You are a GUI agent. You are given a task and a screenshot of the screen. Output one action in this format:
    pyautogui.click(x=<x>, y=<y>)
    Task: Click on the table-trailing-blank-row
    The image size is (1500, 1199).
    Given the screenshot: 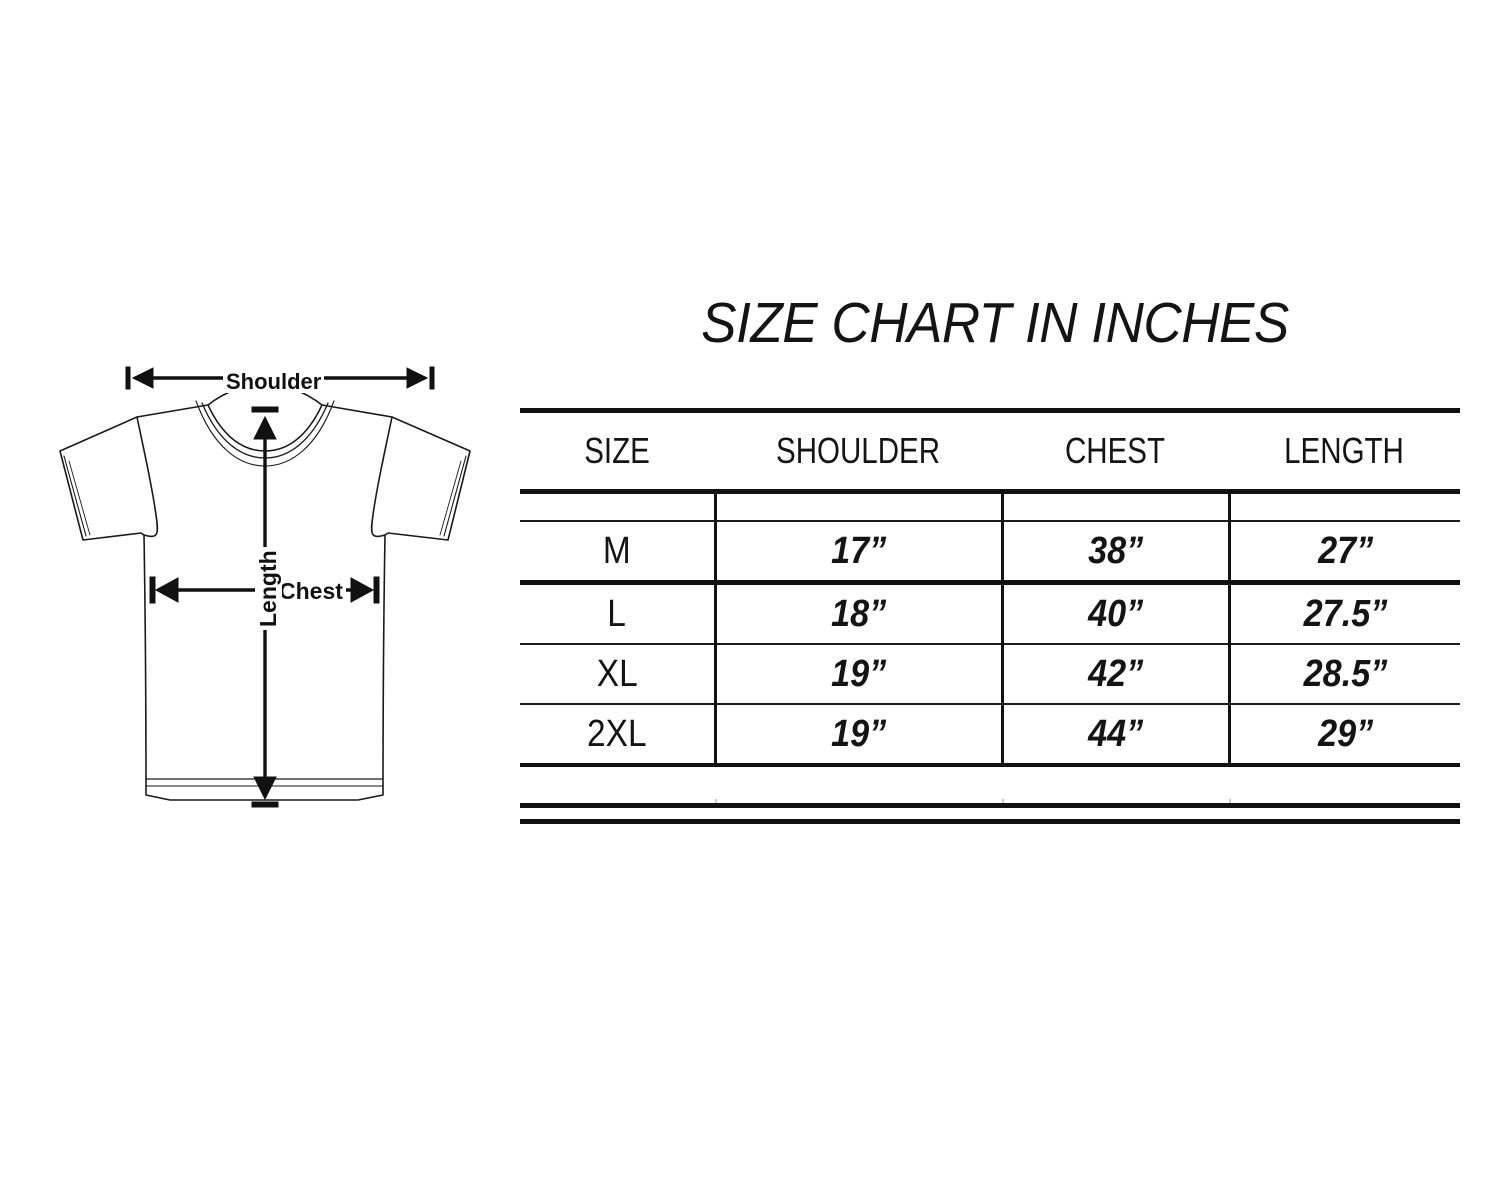 What is the action you would take?
    pyautogui.click(x=990, y=794)
    